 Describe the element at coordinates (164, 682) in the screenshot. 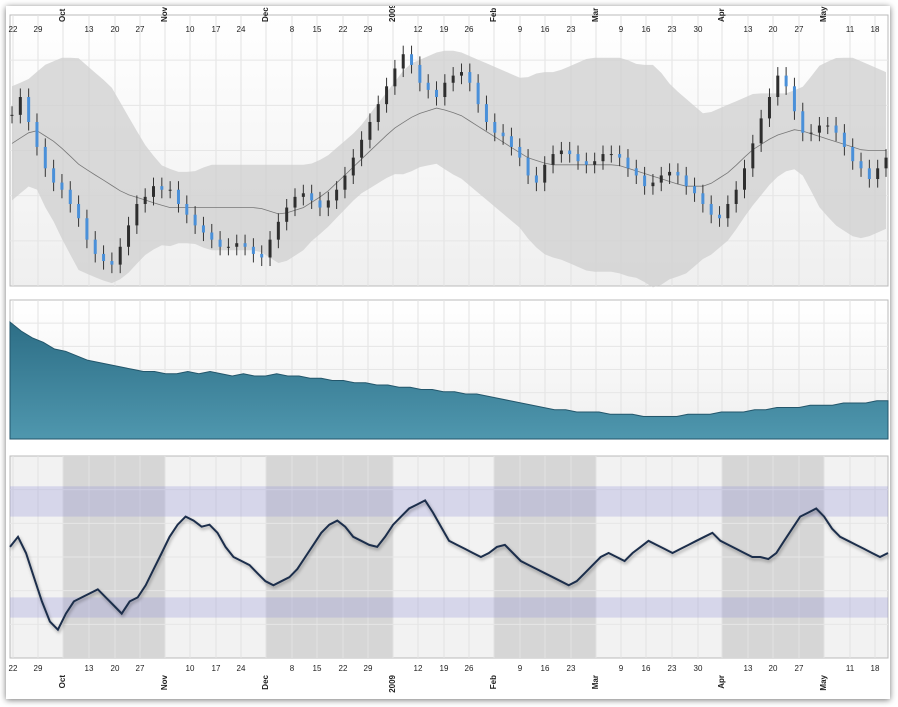

I see `month-tick-label: Nov` at that location.